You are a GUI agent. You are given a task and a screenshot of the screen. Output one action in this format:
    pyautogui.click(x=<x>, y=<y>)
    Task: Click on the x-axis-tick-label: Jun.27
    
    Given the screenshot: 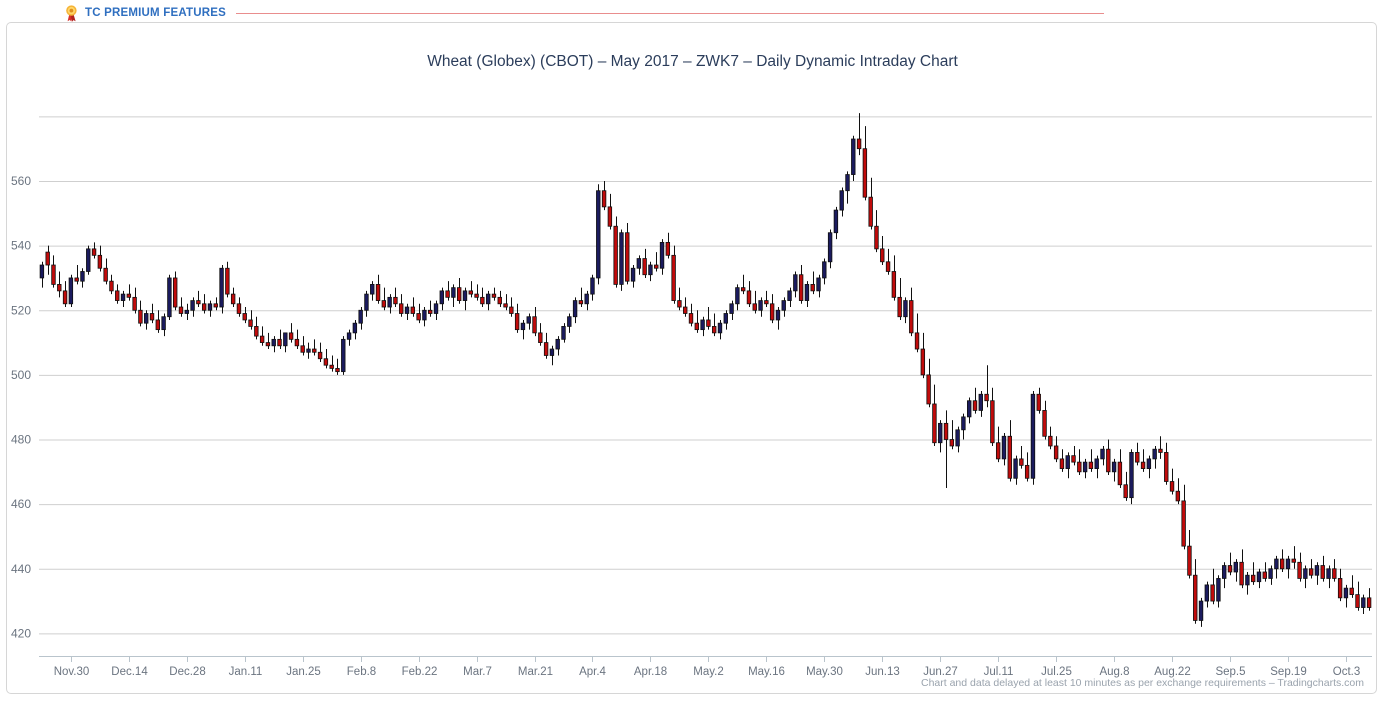 What is the action you would take?
    pyautogui.click(x=940, y=672)
    